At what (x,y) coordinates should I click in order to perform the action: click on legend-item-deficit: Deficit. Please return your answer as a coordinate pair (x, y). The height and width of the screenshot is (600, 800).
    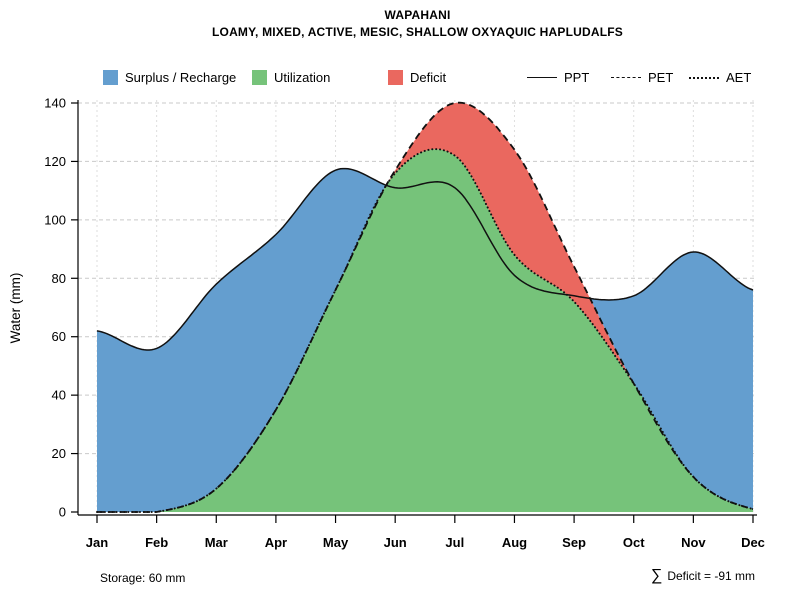
    Looking at the image, I should click on (417, 77).